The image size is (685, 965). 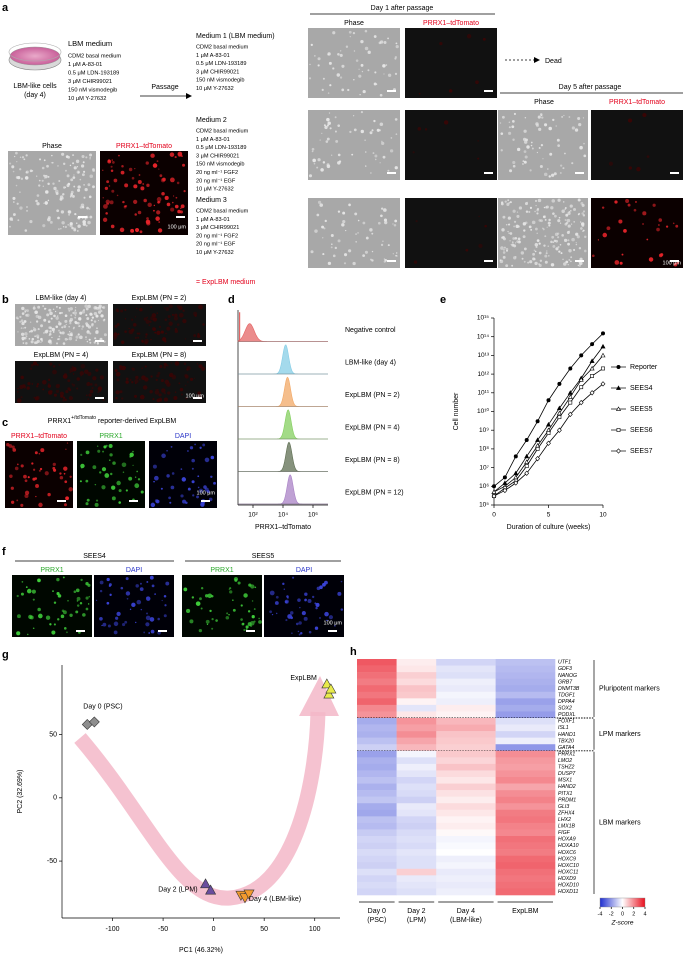 What do you see at coordinates (61, 325) in the screenshot?
I see `micrograph` at bounding box center [61, 325].